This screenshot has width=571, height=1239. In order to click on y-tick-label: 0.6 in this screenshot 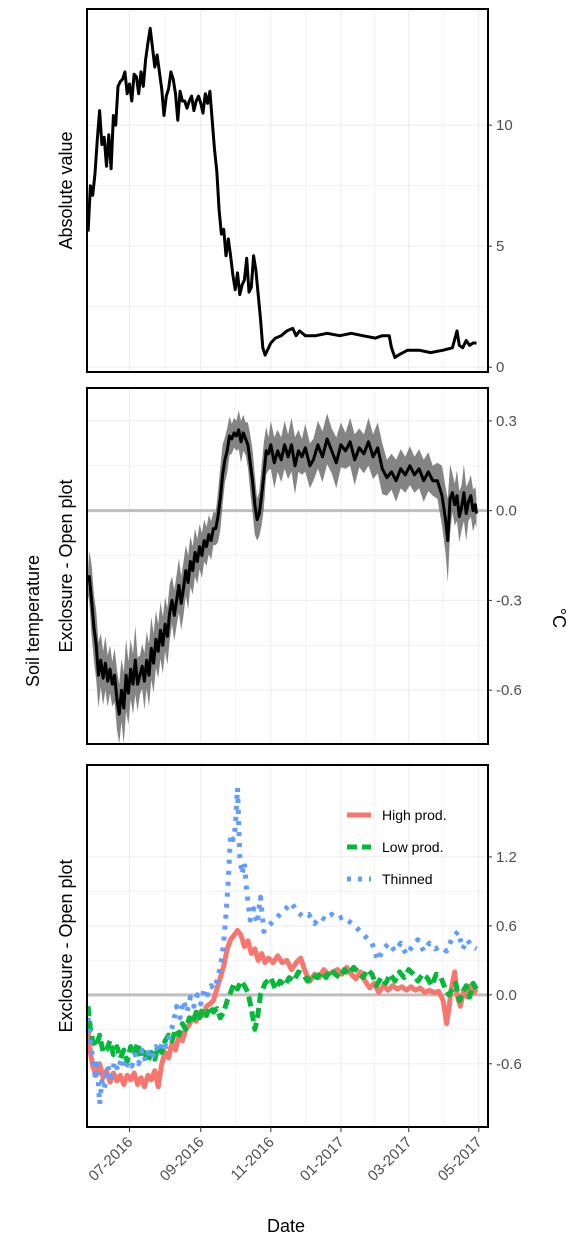, I will do `click(506, 926)`.